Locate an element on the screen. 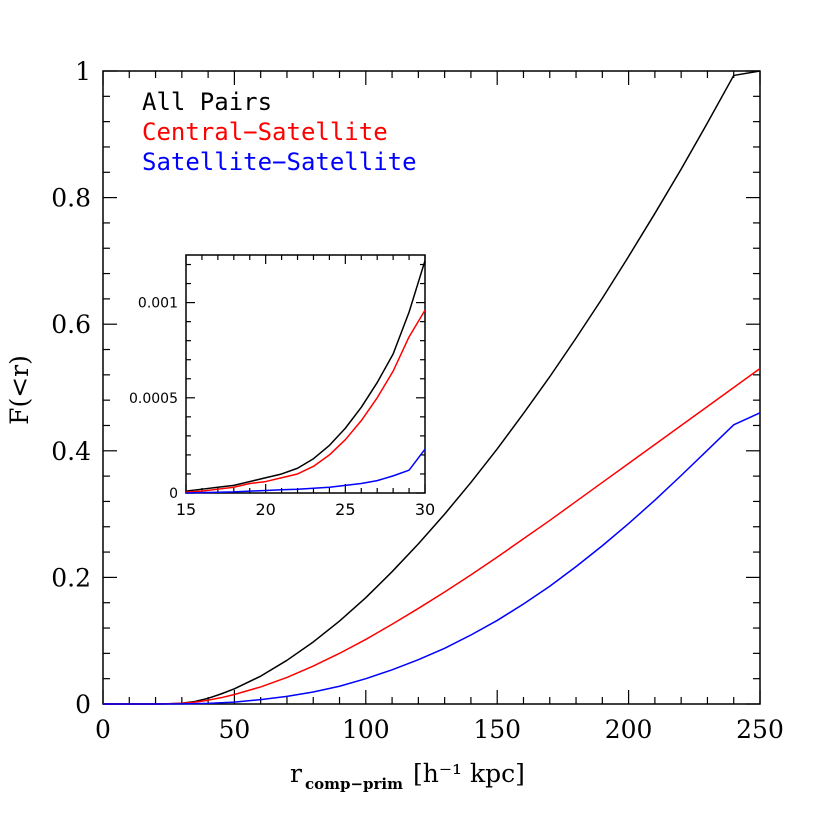 The height and width of the screenshot is (830, 830). inset-plot-frame is located at coordinates (305, 374).